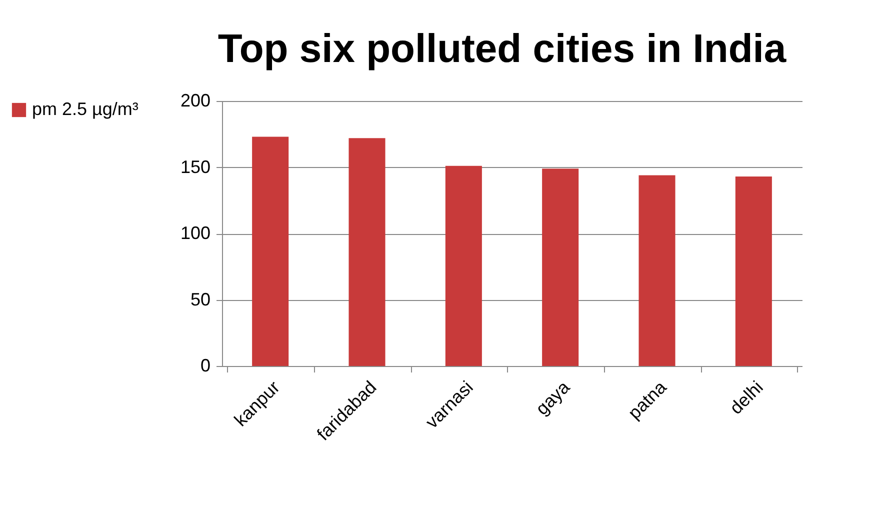  I want to click on chart-title: Top six polluted cities in India, so click(502, 49).